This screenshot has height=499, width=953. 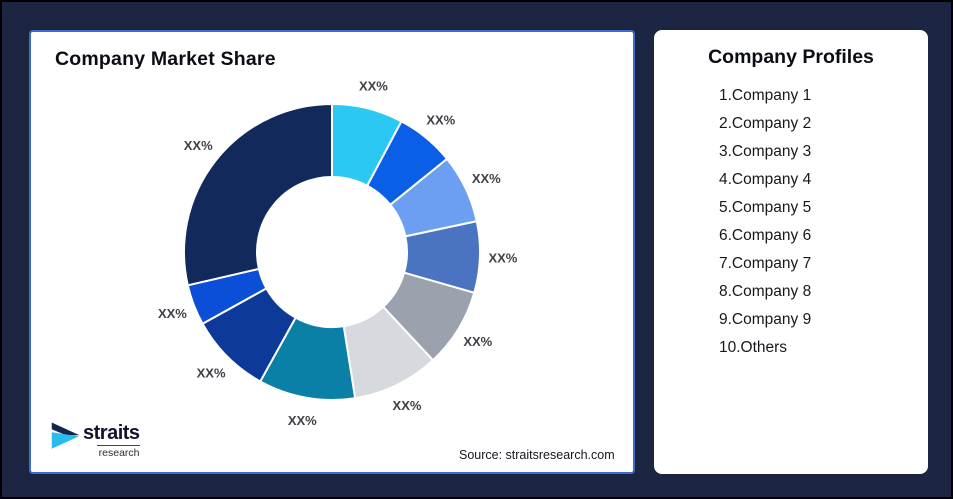 I want to click on profile-list-item: 8.Company 8, so click(x=765, y=291).